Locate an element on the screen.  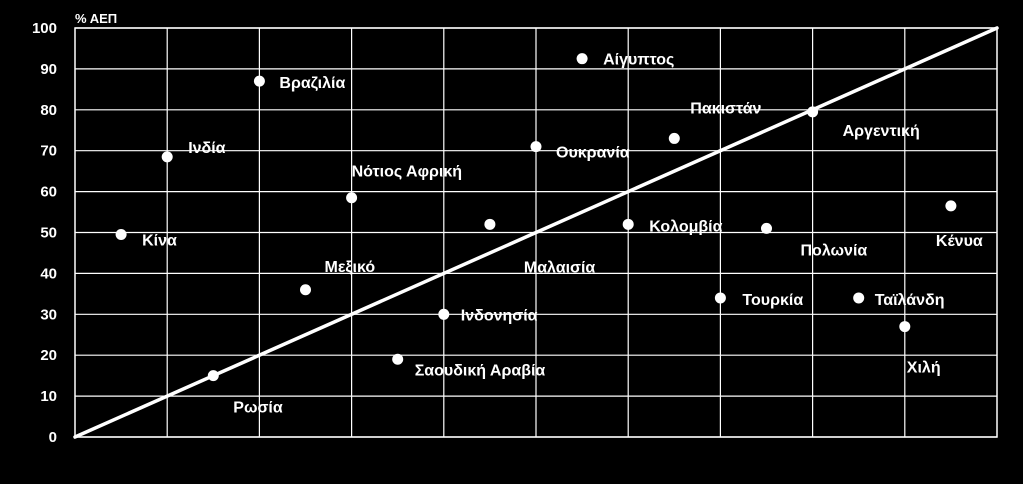
point-label: Ρωσία is located at coordinates (258, 408).